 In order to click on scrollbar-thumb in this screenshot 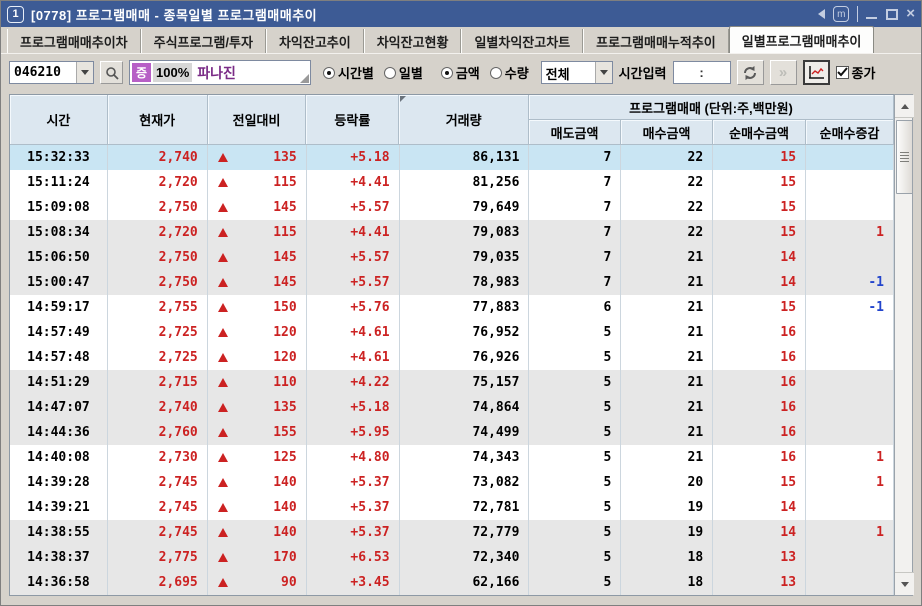, I will do `click(904, 157)`.